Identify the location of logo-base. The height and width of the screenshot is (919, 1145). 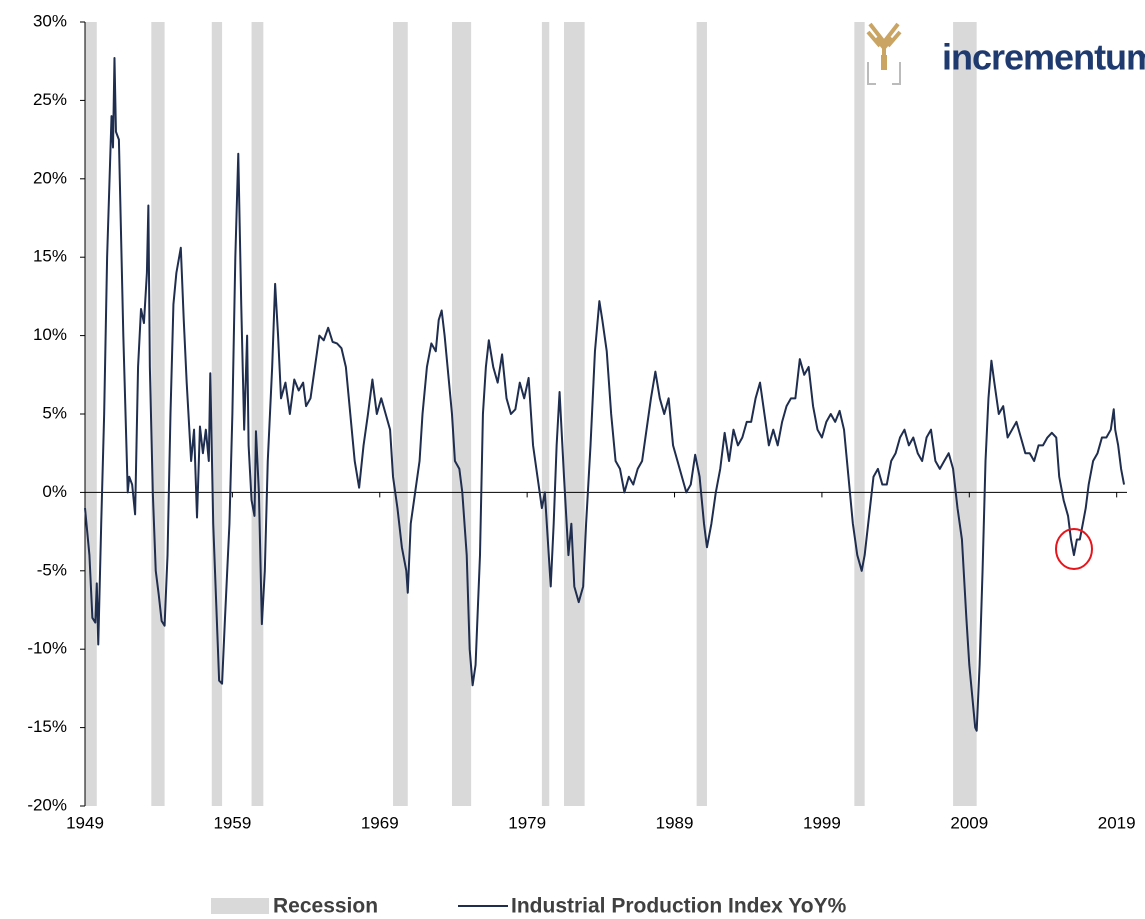
(884, 73).